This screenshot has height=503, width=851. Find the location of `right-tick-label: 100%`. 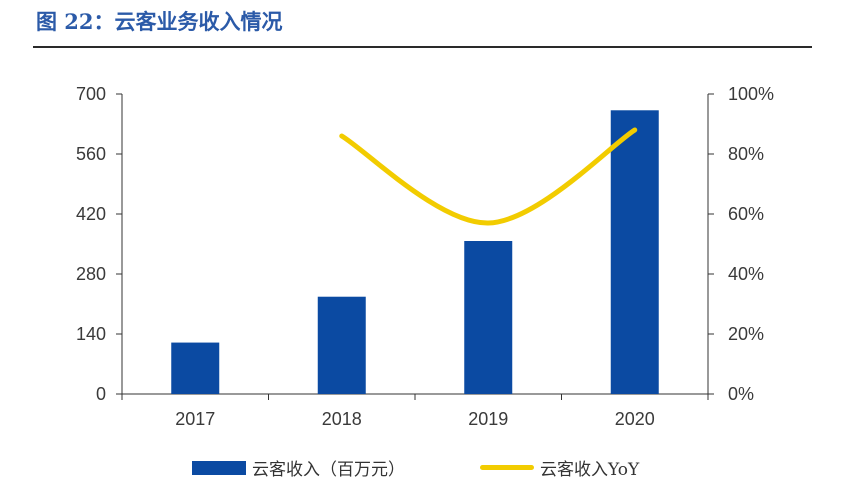

right-tick-label: 100% is located at coordinates (751, 94).